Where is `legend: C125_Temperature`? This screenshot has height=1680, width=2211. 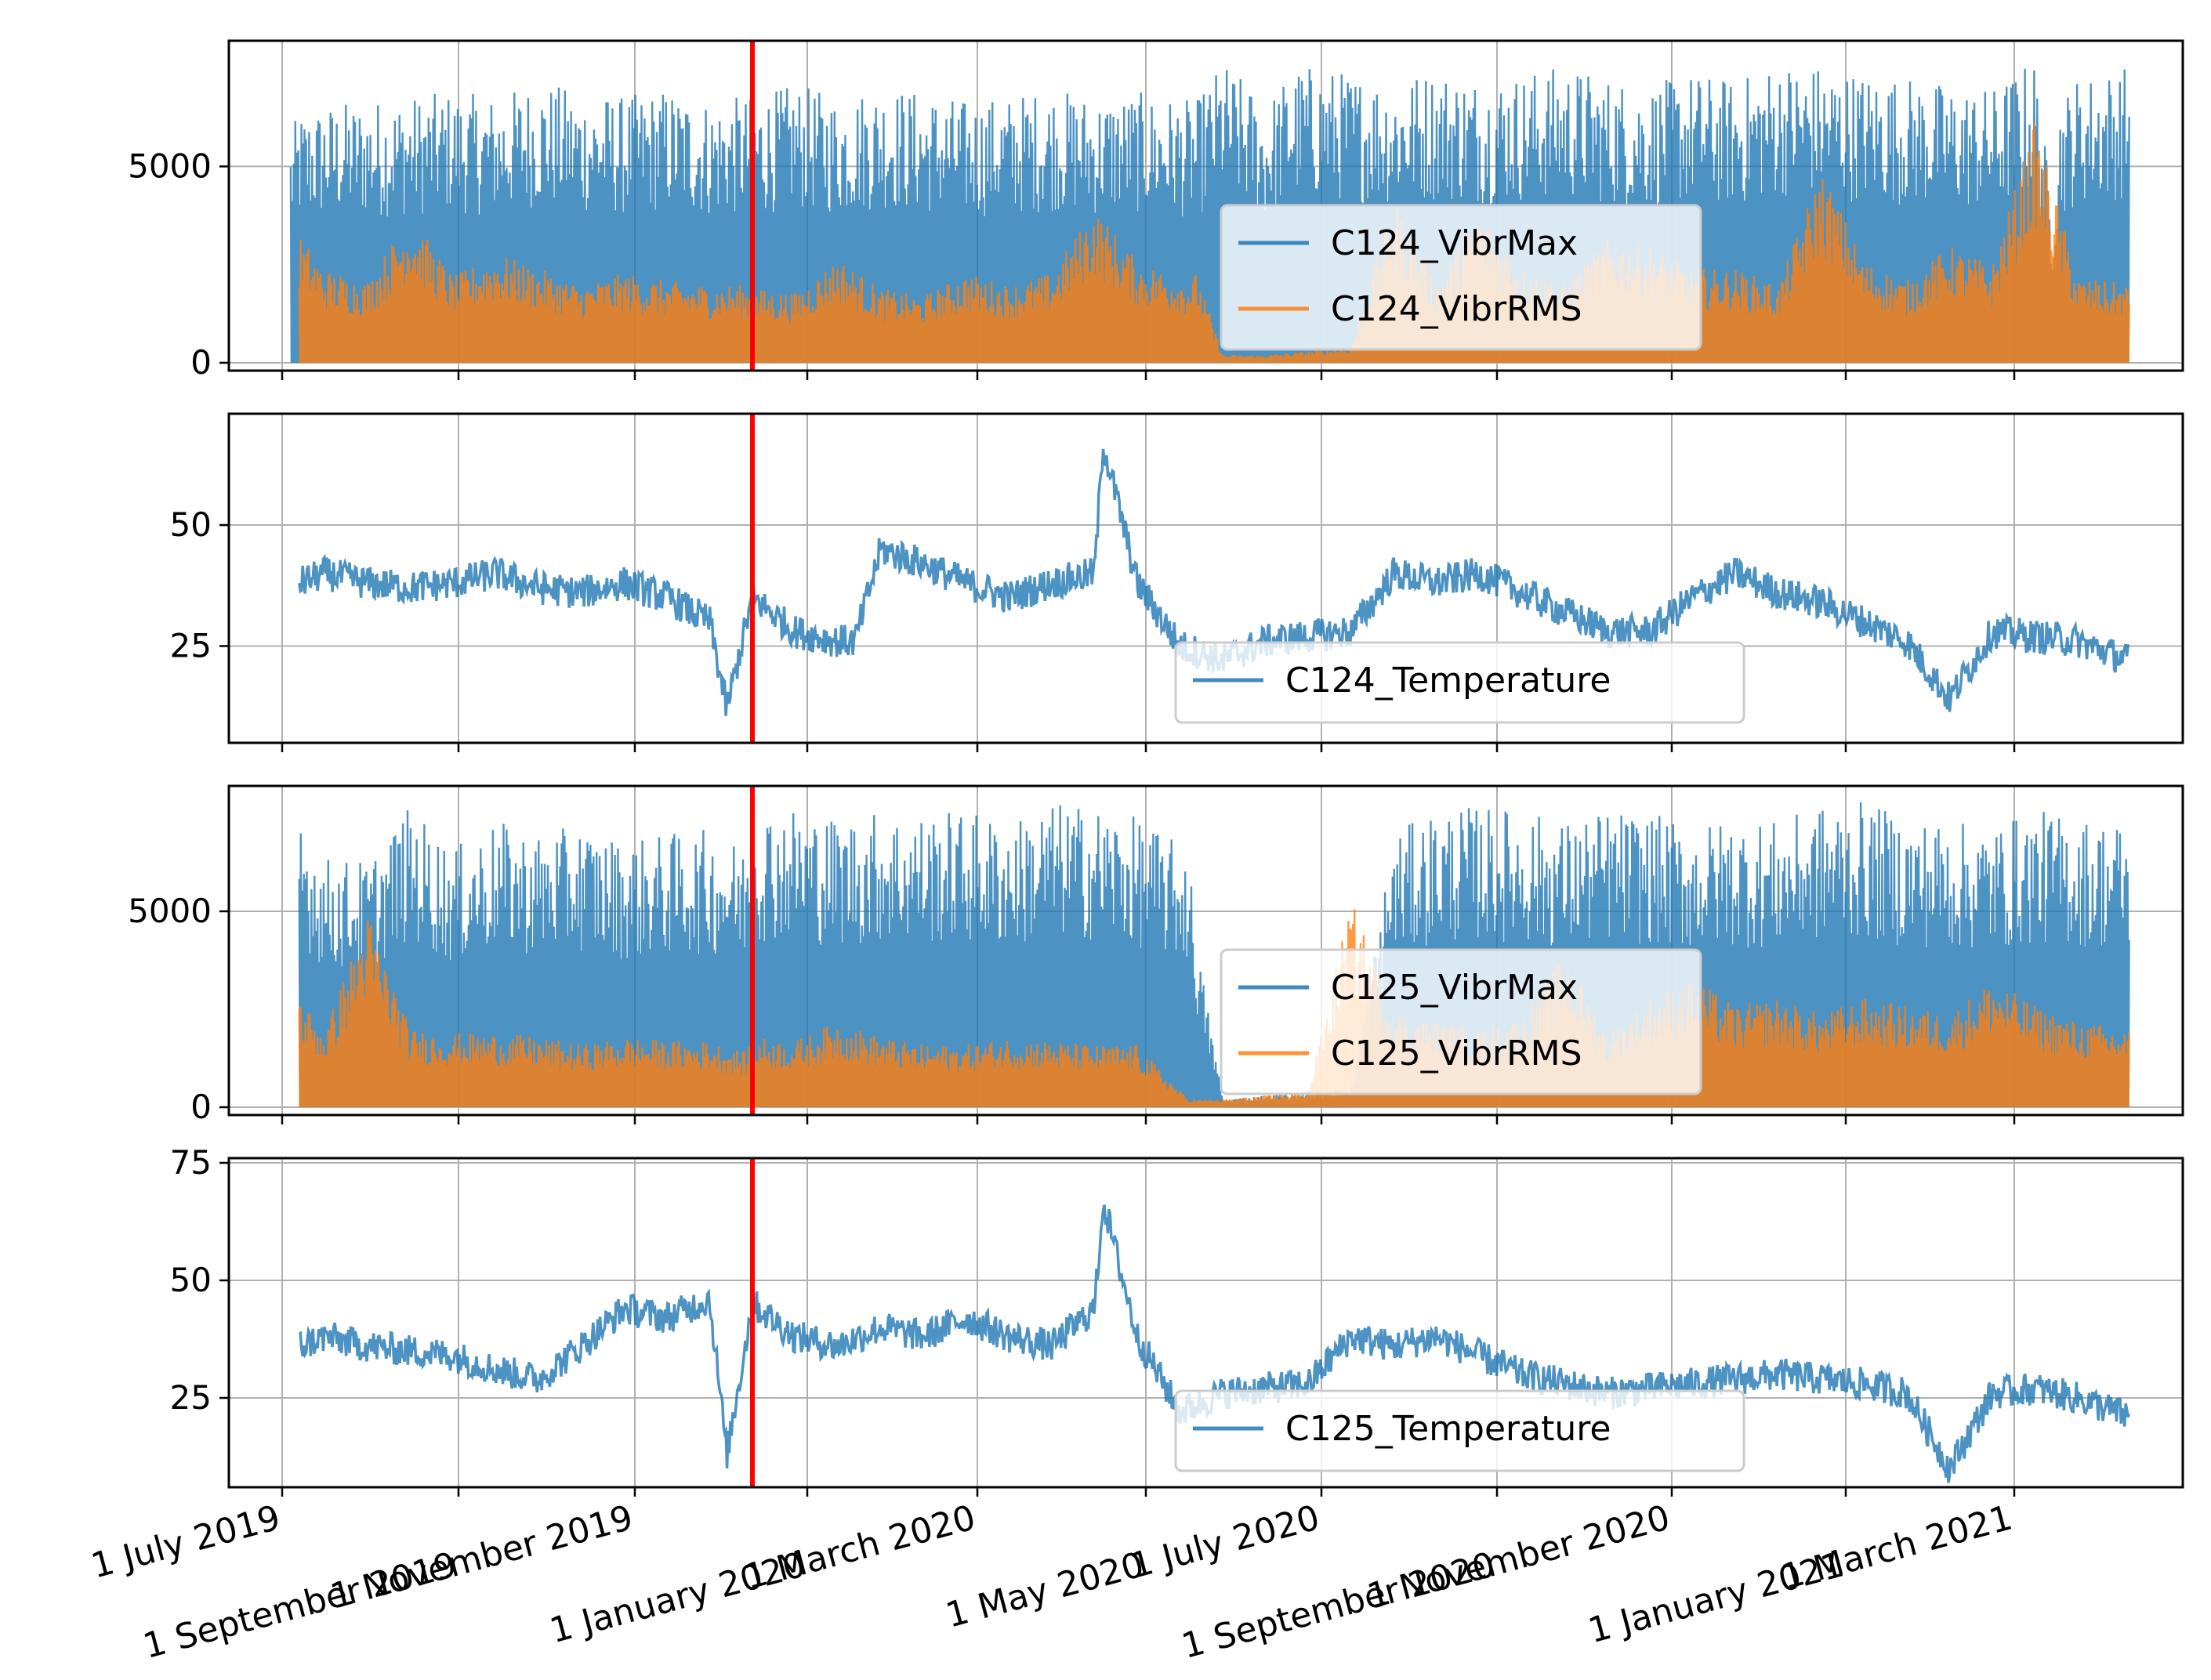 legend: C125_Temperature is located at coordinates (1460, 1430).